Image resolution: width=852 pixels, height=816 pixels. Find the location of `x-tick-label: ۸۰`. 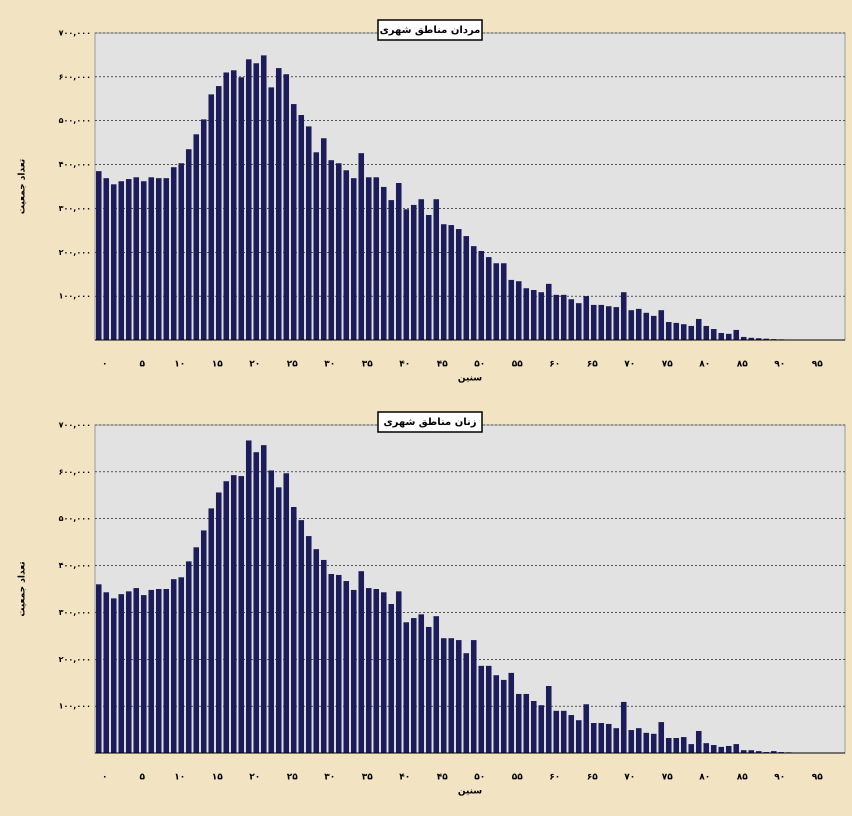

x-tick-label: ۸۰ is located at coordinates (704, 778).